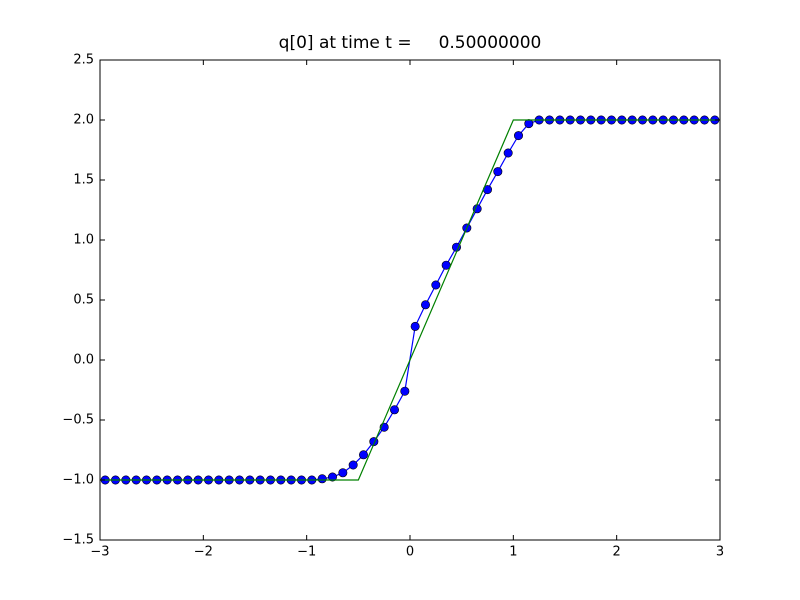  I want to click on chart-title: q[0] at time t = 0.50000000, so click(410, 43).